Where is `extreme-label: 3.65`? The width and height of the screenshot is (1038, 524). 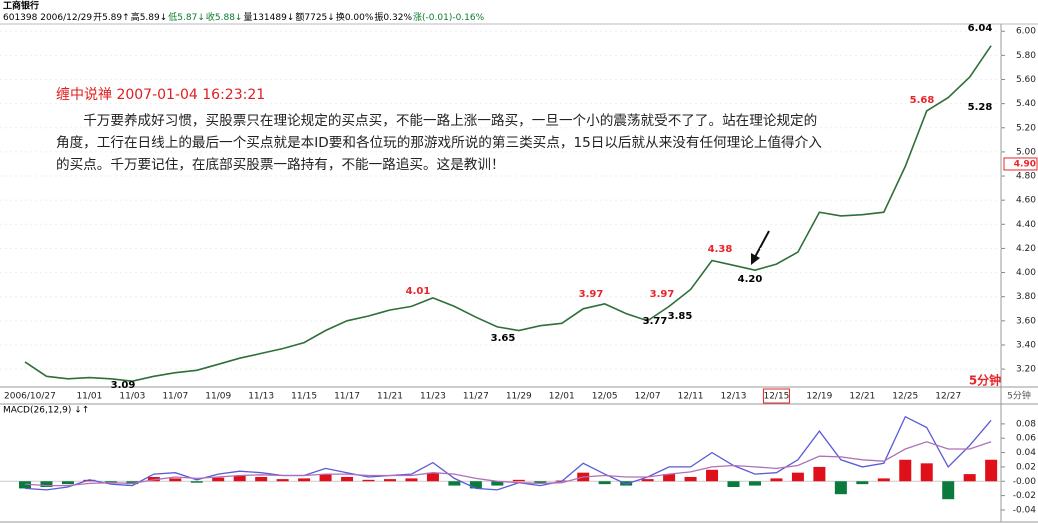
extreme-label: 3.65 is located at coordinates (503, 338).